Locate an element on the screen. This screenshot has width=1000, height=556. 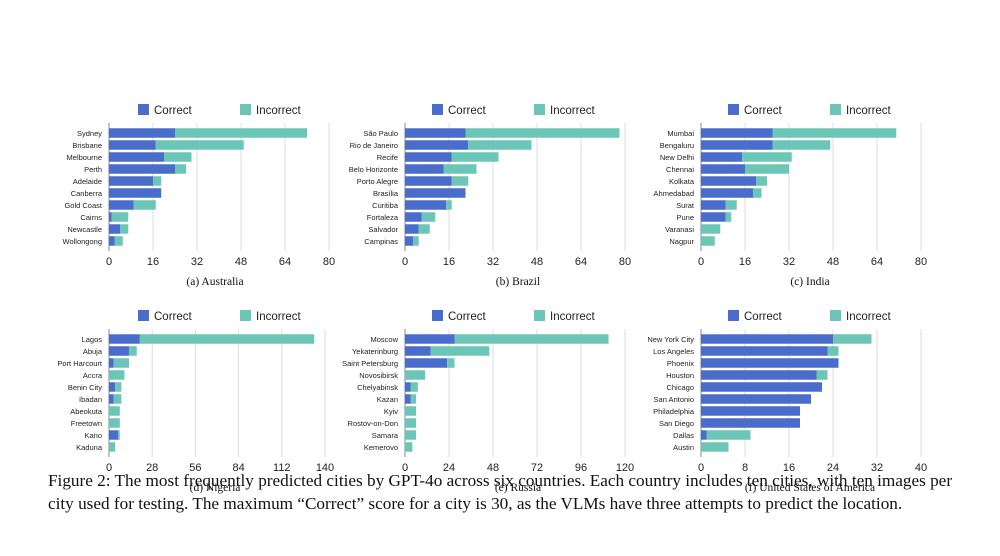
category-label: Perth is located at coordinates (93, 169).